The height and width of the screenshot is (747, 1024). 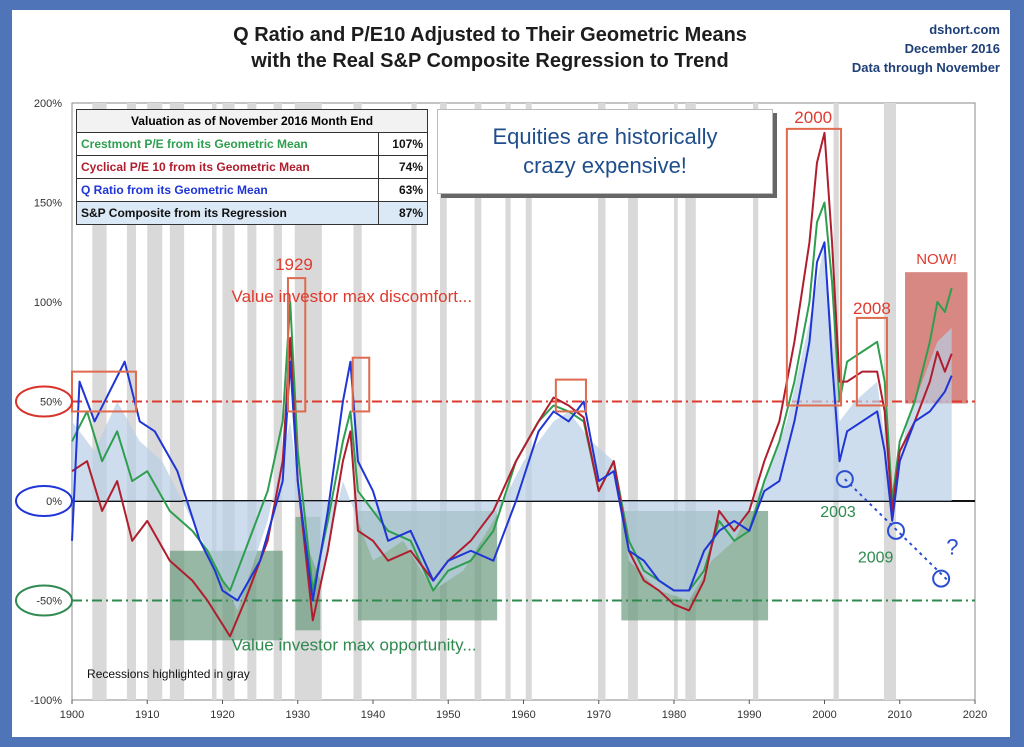 What do you see at coordinates (813, 117) in the screenshot?
I see `label-2000: 2000` at bounding box center [813, 117].